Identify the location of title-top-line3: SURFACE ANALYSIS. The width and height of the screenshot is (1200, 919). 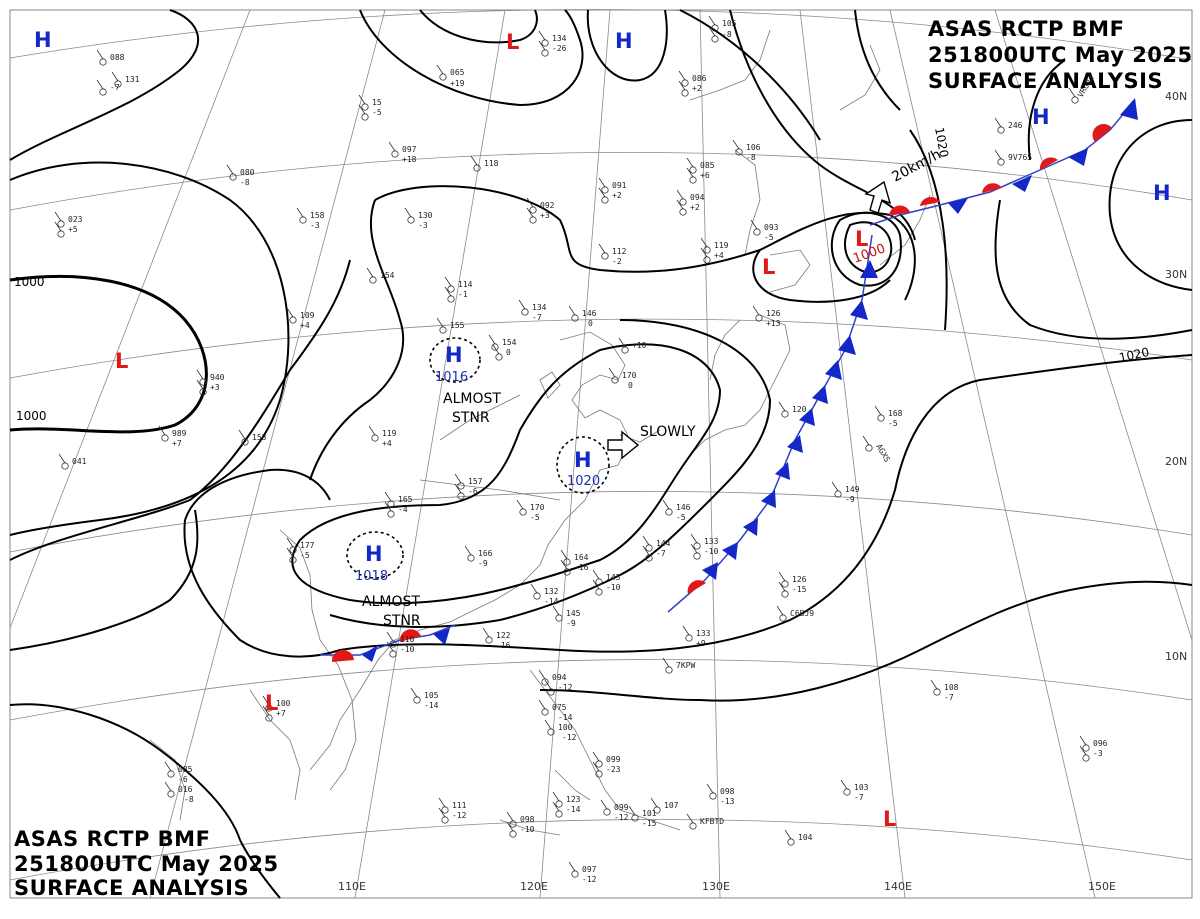
(1045, 81).